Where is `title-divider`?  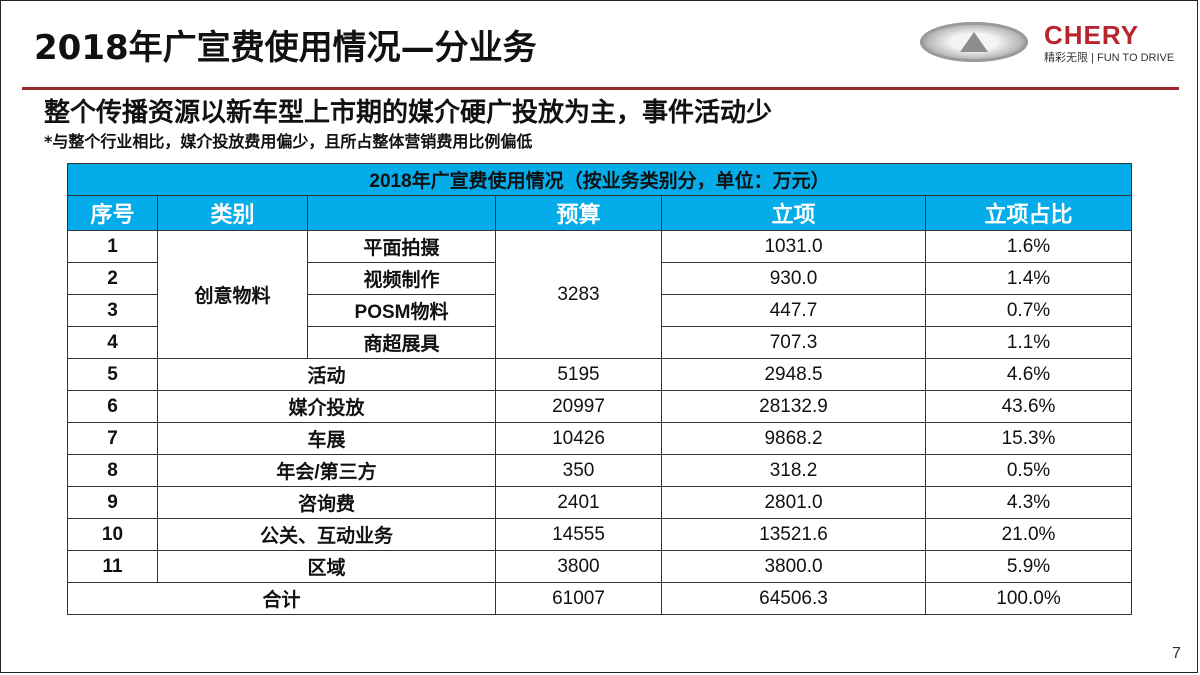
title-divider is located at coordinates (600, 88).